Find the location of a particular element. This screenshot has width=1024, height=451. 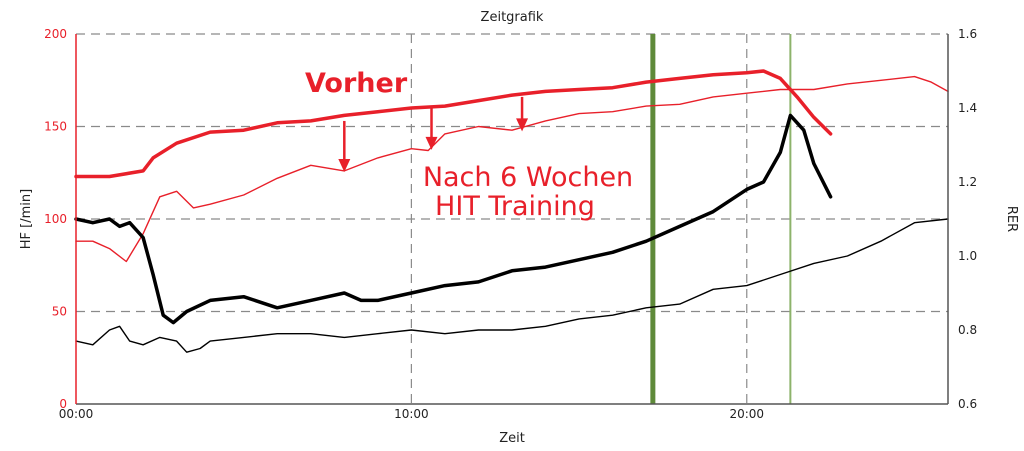

y-tick-left-label: 50 is located at coordinates (59, 312).